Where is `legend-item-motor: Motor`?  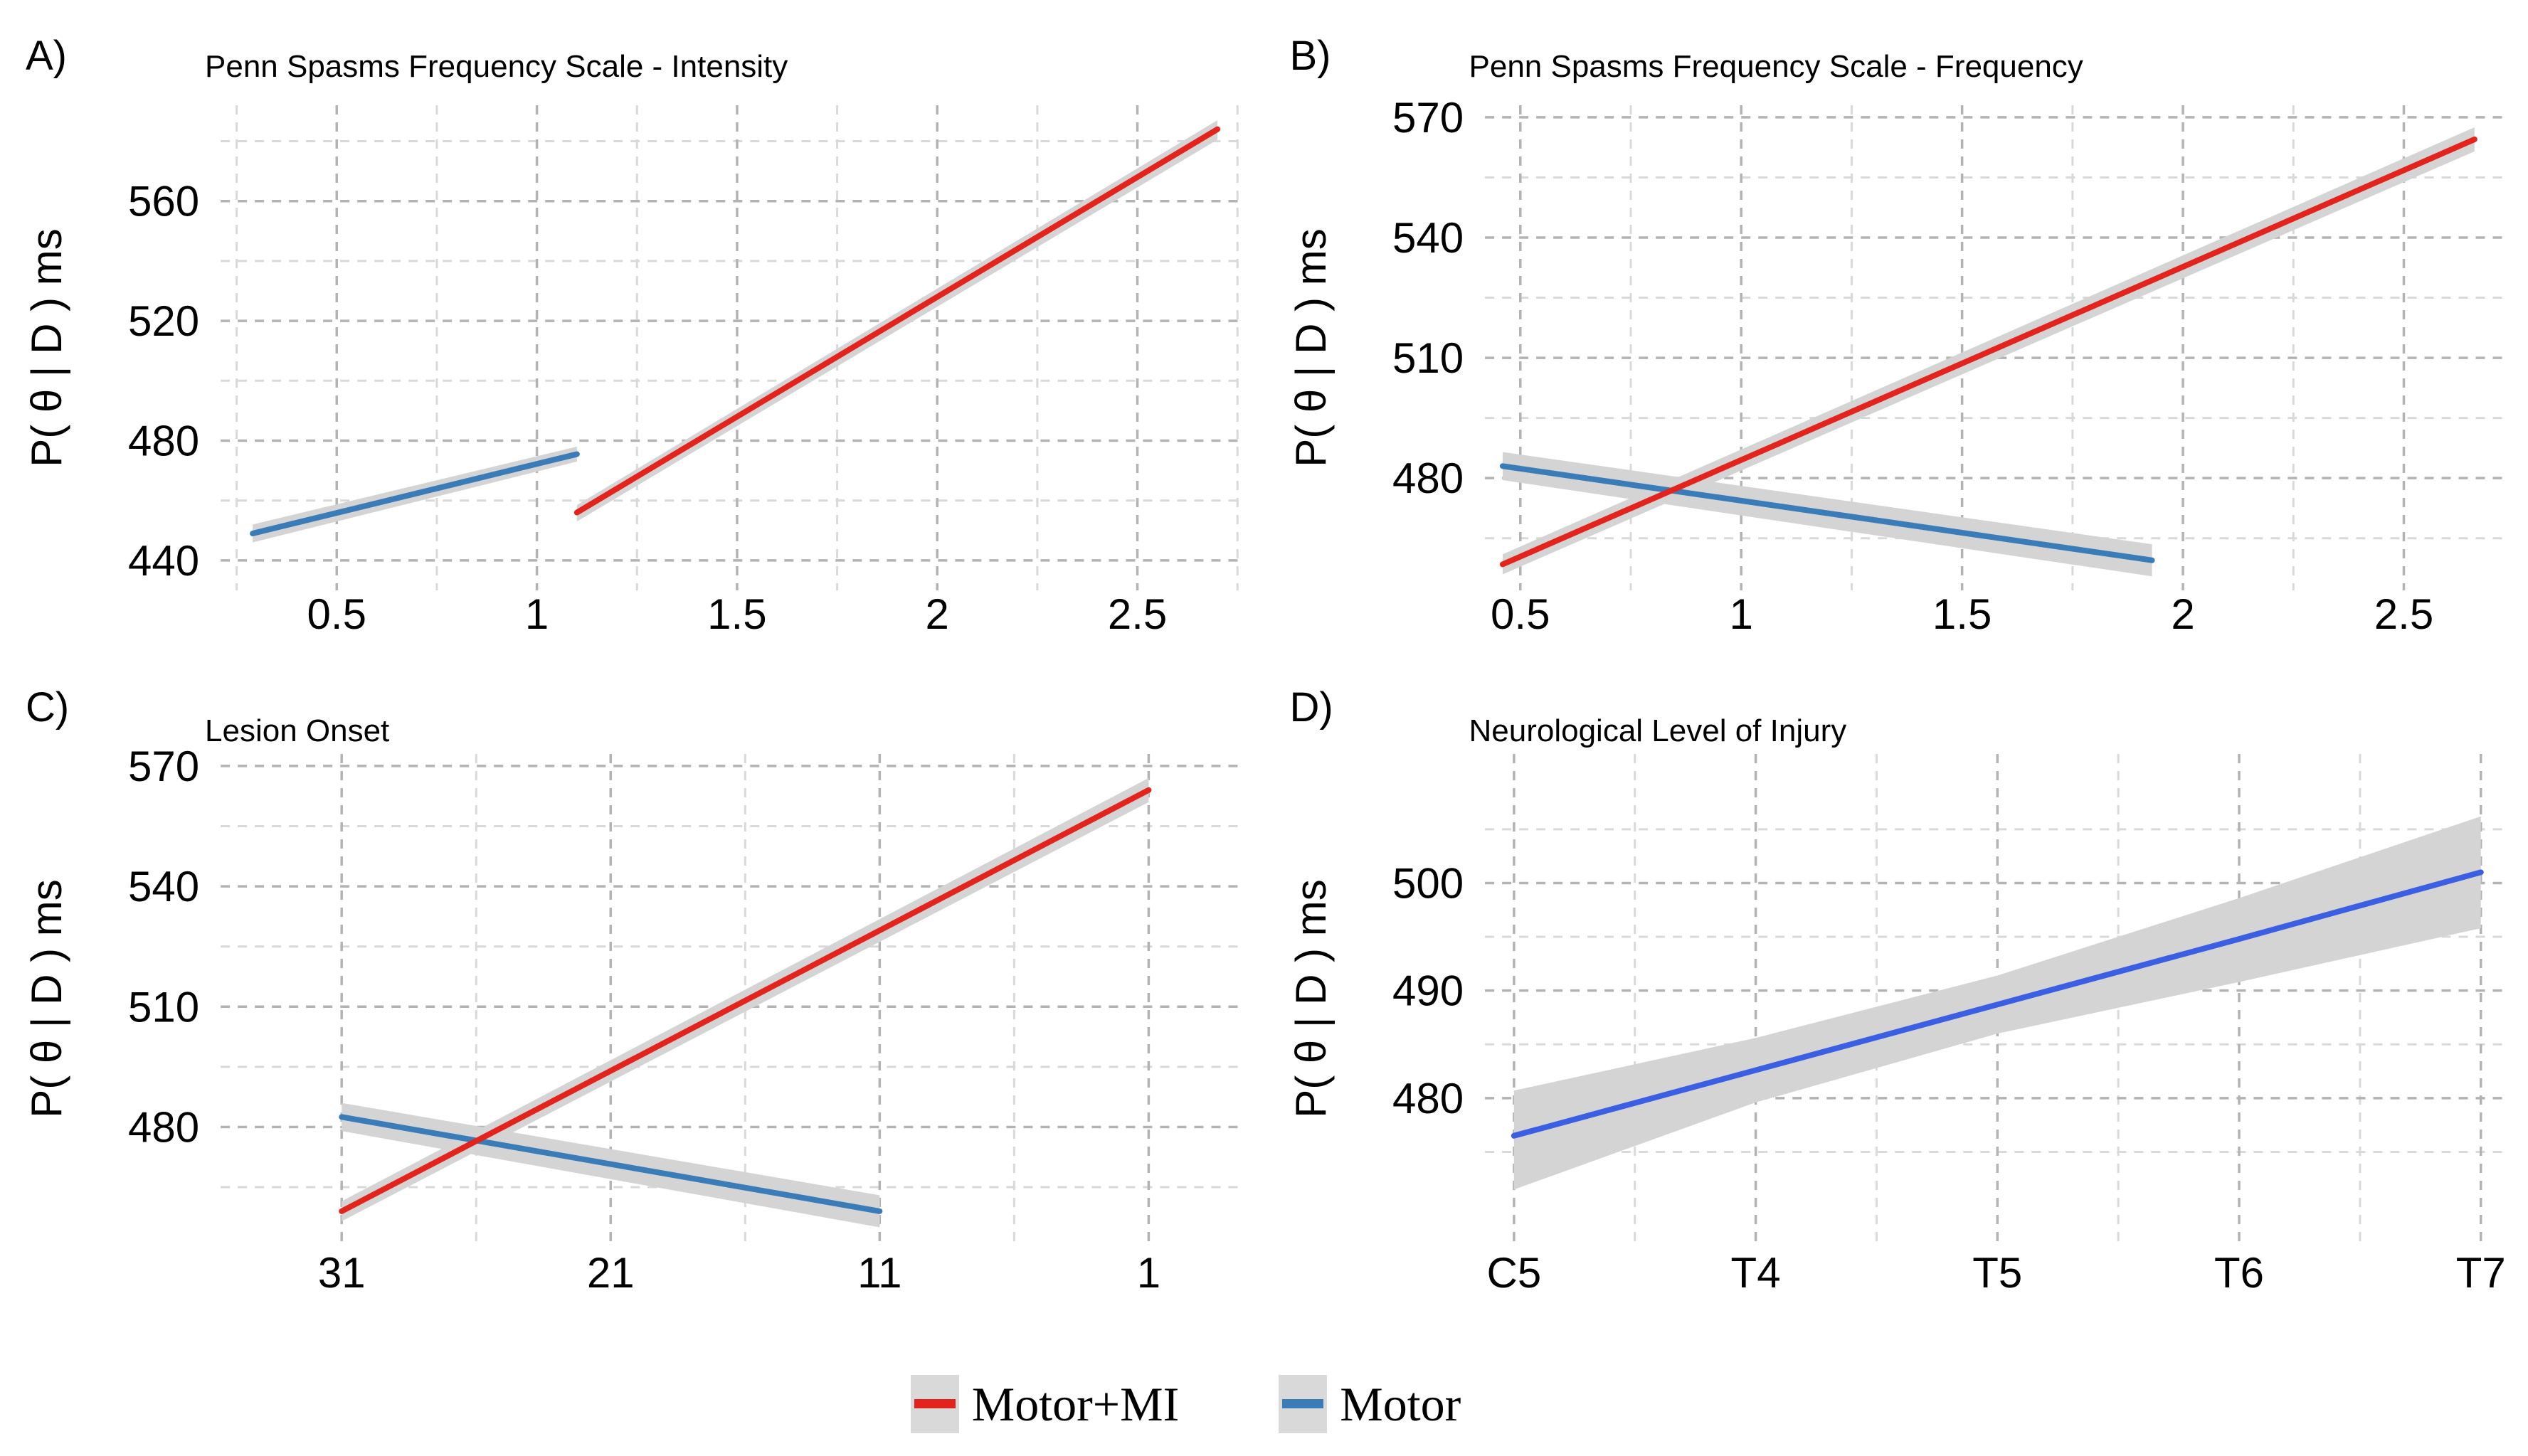
legend-item-motor: Motor is located at coordinates (1370, 1403).